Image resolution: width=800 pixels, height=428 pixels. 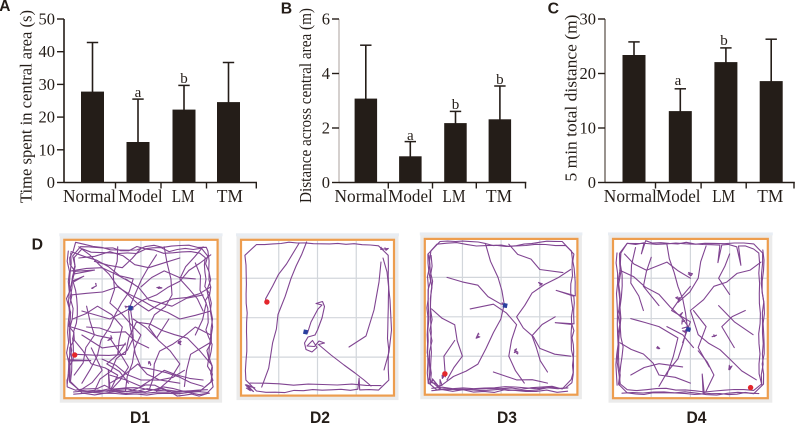 What do you see at coordinates (47, 51) in the screenshot?
I see `svg-text: 40` at bounding box center [47, 51].